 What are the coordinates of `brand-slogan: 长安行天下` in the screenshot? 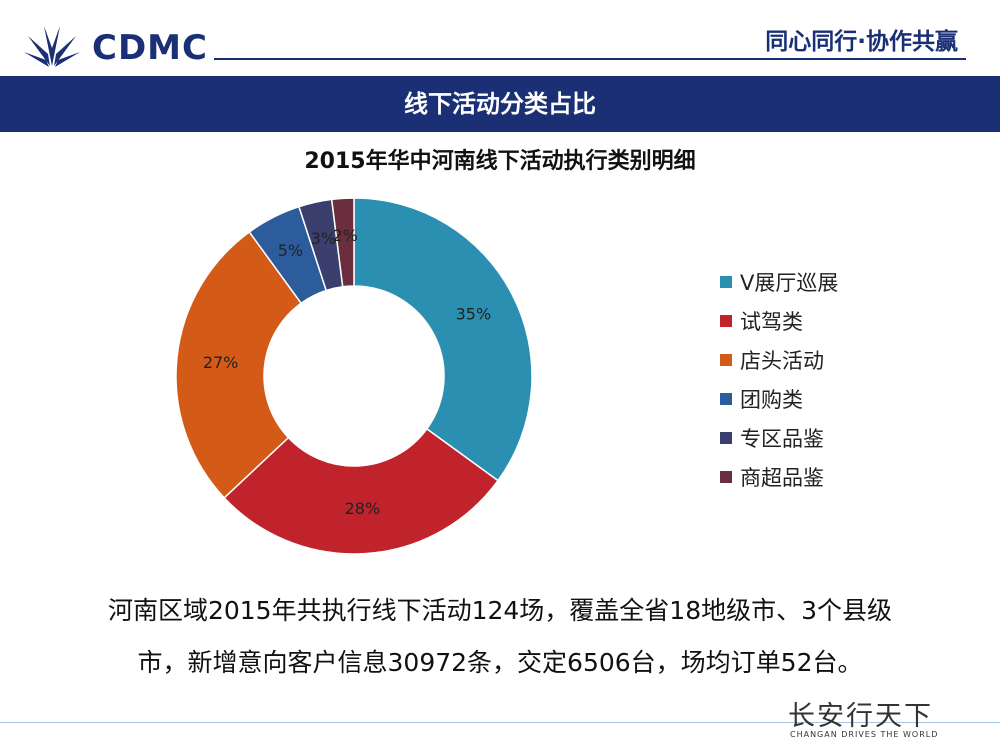 It's located at (860, 716).